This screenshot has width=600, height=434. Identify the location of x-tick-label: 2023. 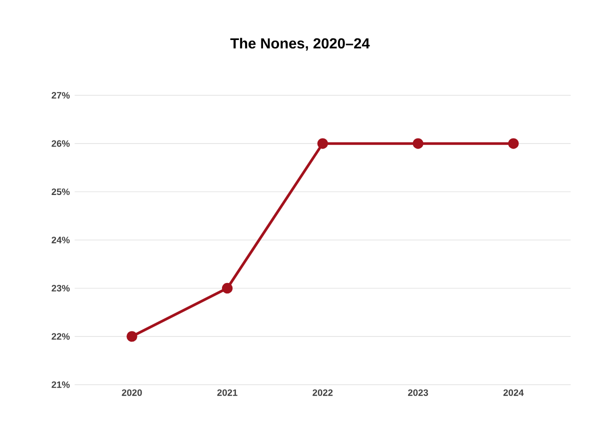
(418, 392).